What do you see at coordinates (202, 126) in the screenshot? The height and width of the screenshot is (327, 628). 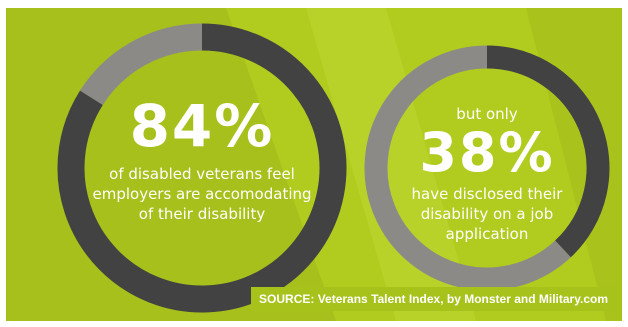 I see `stat-1-value: 84%` at bounding box center [202, 126].